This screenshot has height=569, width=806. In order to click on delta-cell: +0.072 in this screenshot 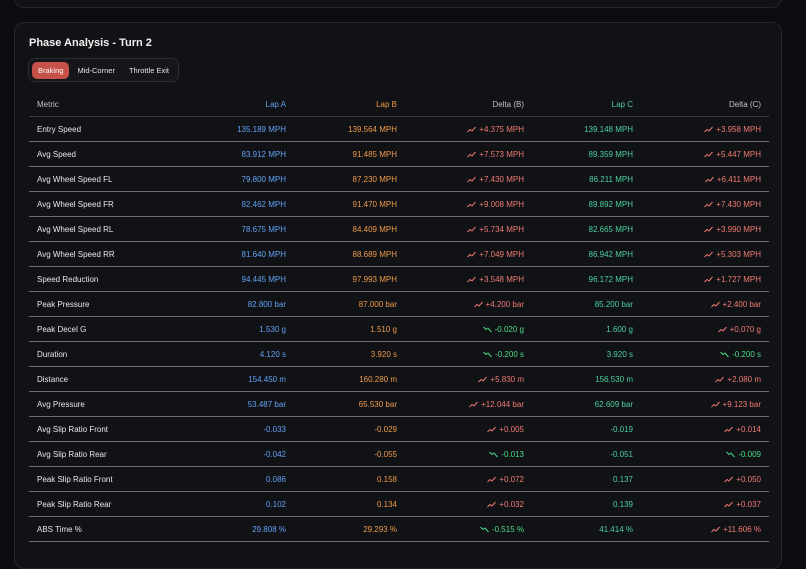, I will do `click(468, 479)`.